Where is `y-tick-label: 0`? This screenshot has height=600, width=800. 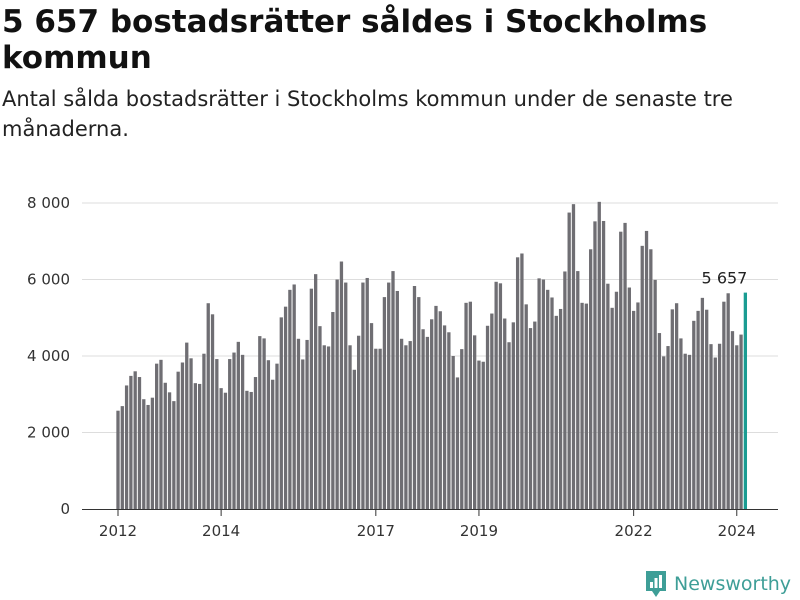
y-tick-label: 0 is located at coordinates (65, 509).